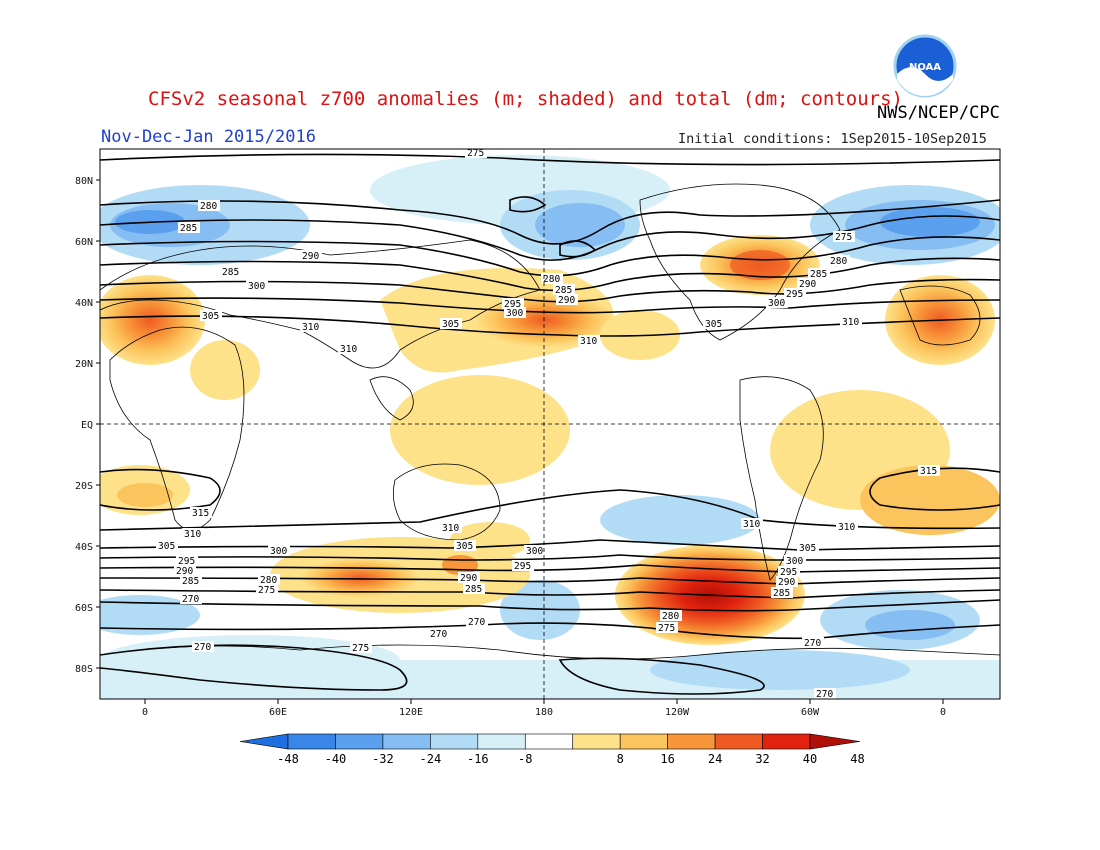 This screenshot has height=850, width=1100. Describe the element at coordinates (807, 548) in the screenshot. I see `contour-label-305-south-e: 305` at that location.